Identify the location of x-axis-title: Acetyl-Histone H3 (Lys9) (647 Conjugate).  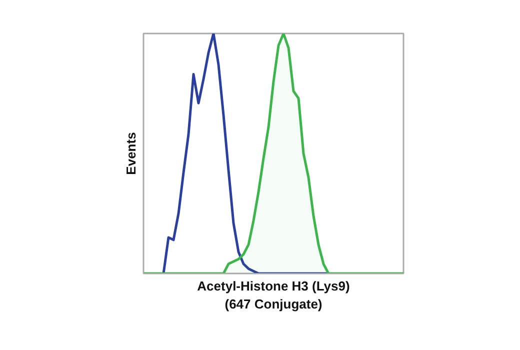
(273, 295).